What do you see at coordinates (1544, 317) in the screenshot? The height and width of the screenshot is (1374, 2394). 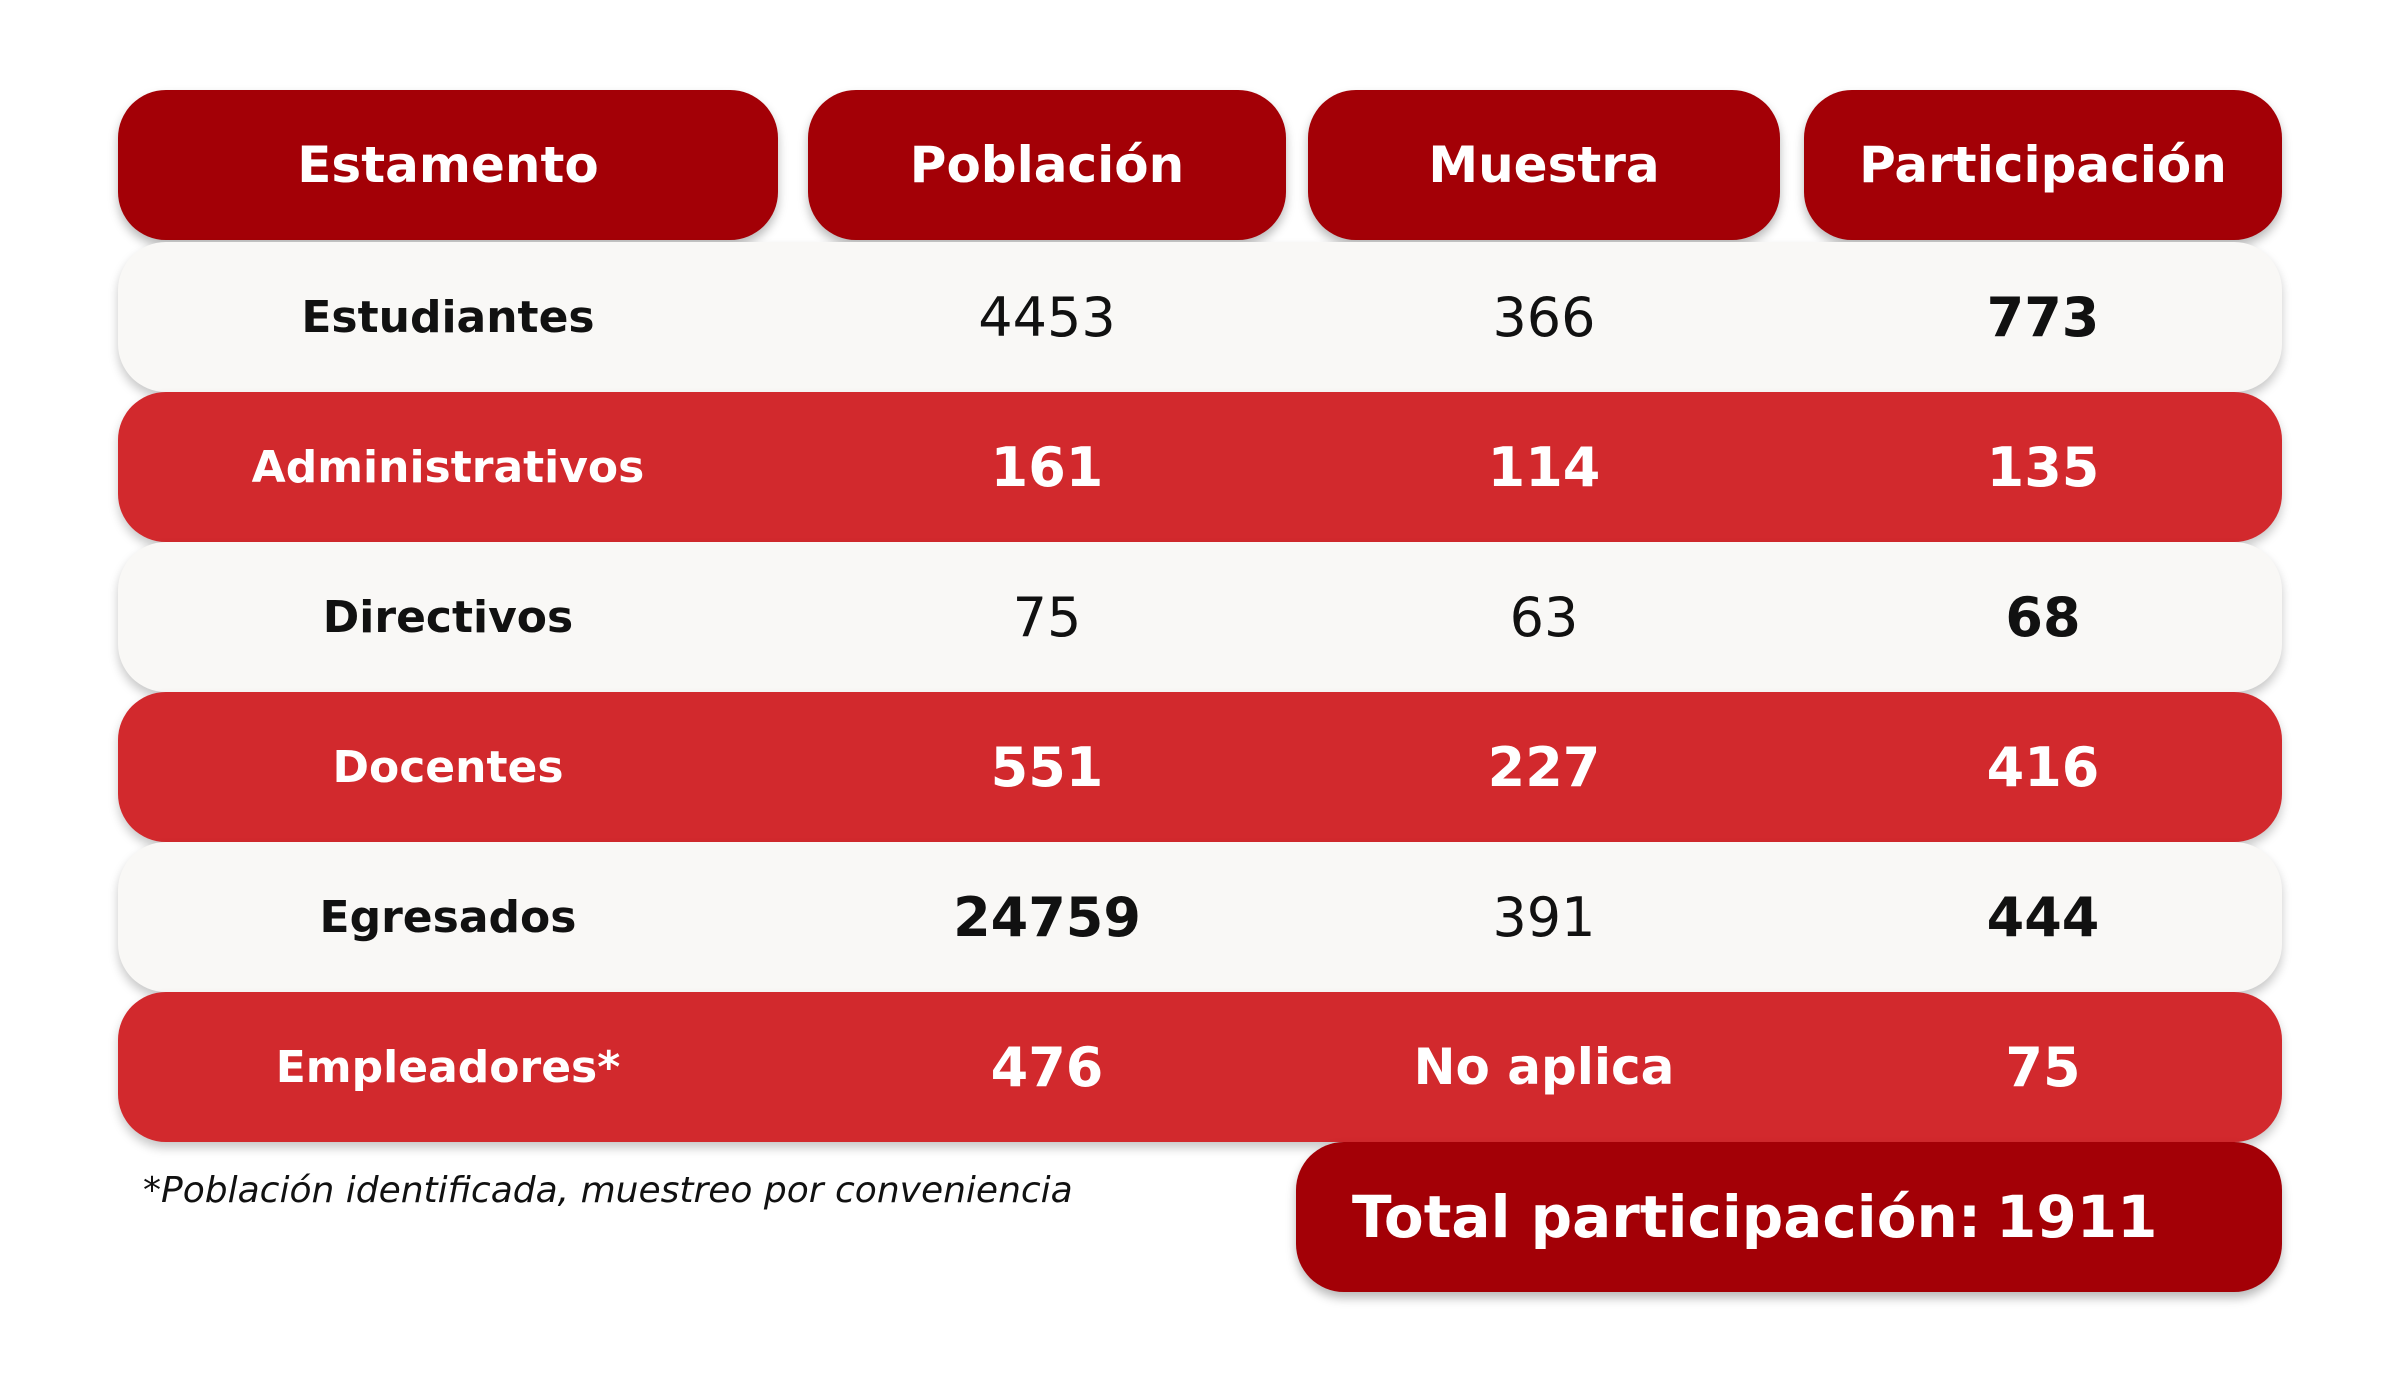 I see `cell-muestra: 366` at bounding box center [1544, 317].